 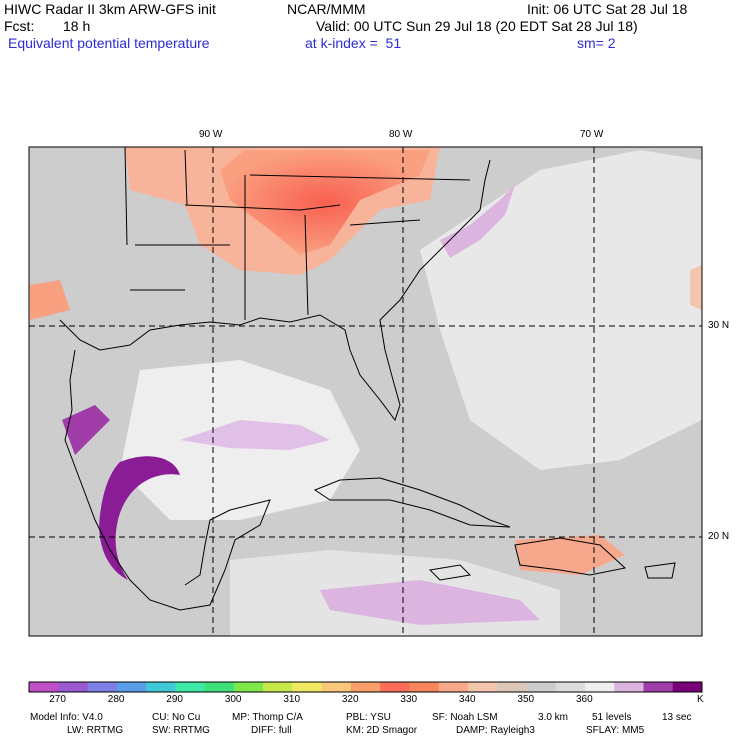 I want to click on lon-label-90w: 90 W, so click(x=211, y=134).